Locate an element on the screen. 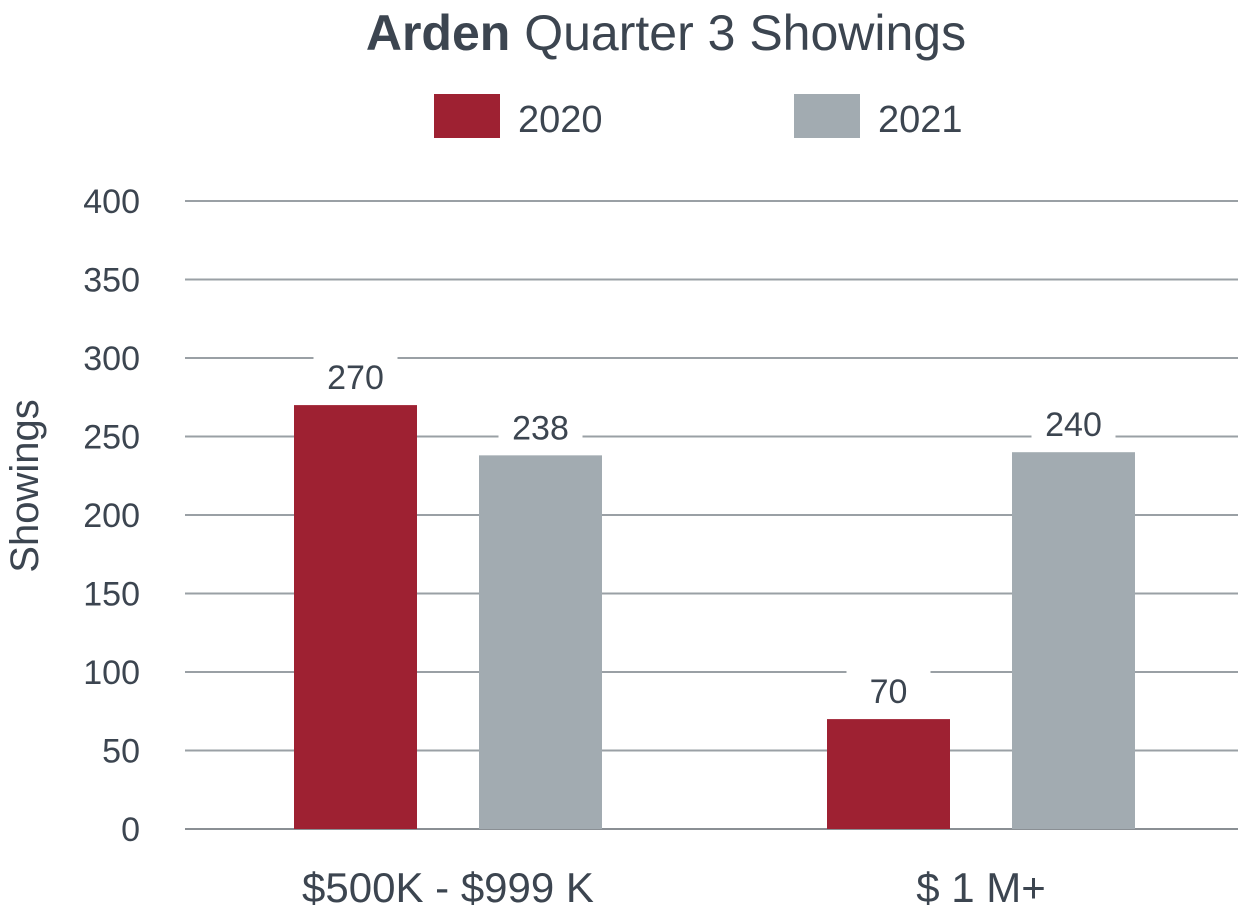  y-tick-label: 300 is located at coordinates (111, 359).